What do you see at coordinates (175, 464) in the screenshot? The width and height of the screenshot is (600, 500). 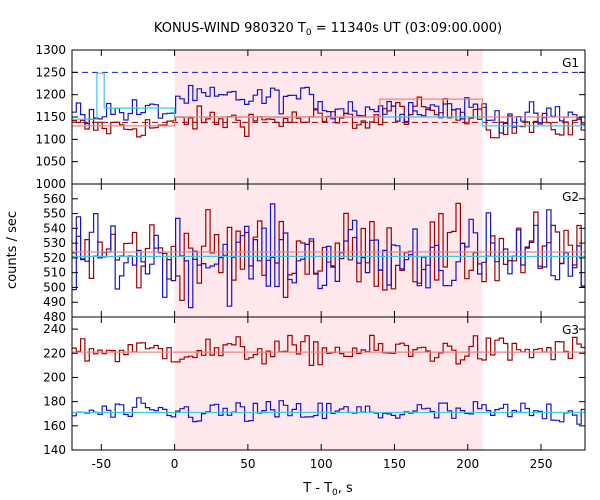 I see `x-tick-label: 0` at bounding box center [175, 464].